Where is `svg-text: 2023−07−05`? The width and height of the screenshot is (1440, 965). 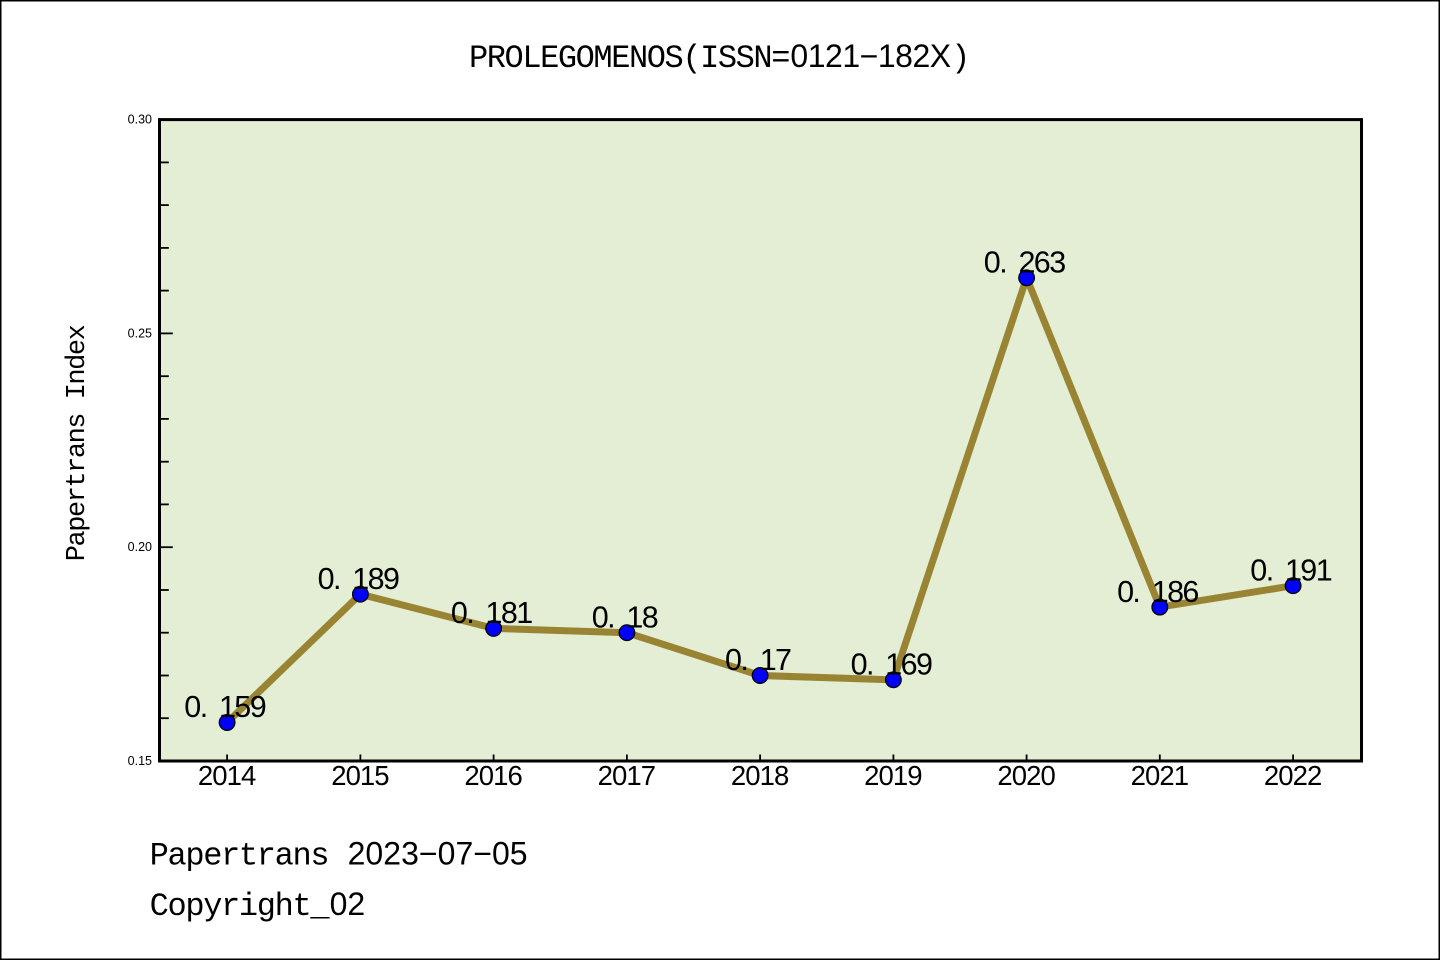
svg-text: 2023−07−05 is located at coordinates (438, 853).